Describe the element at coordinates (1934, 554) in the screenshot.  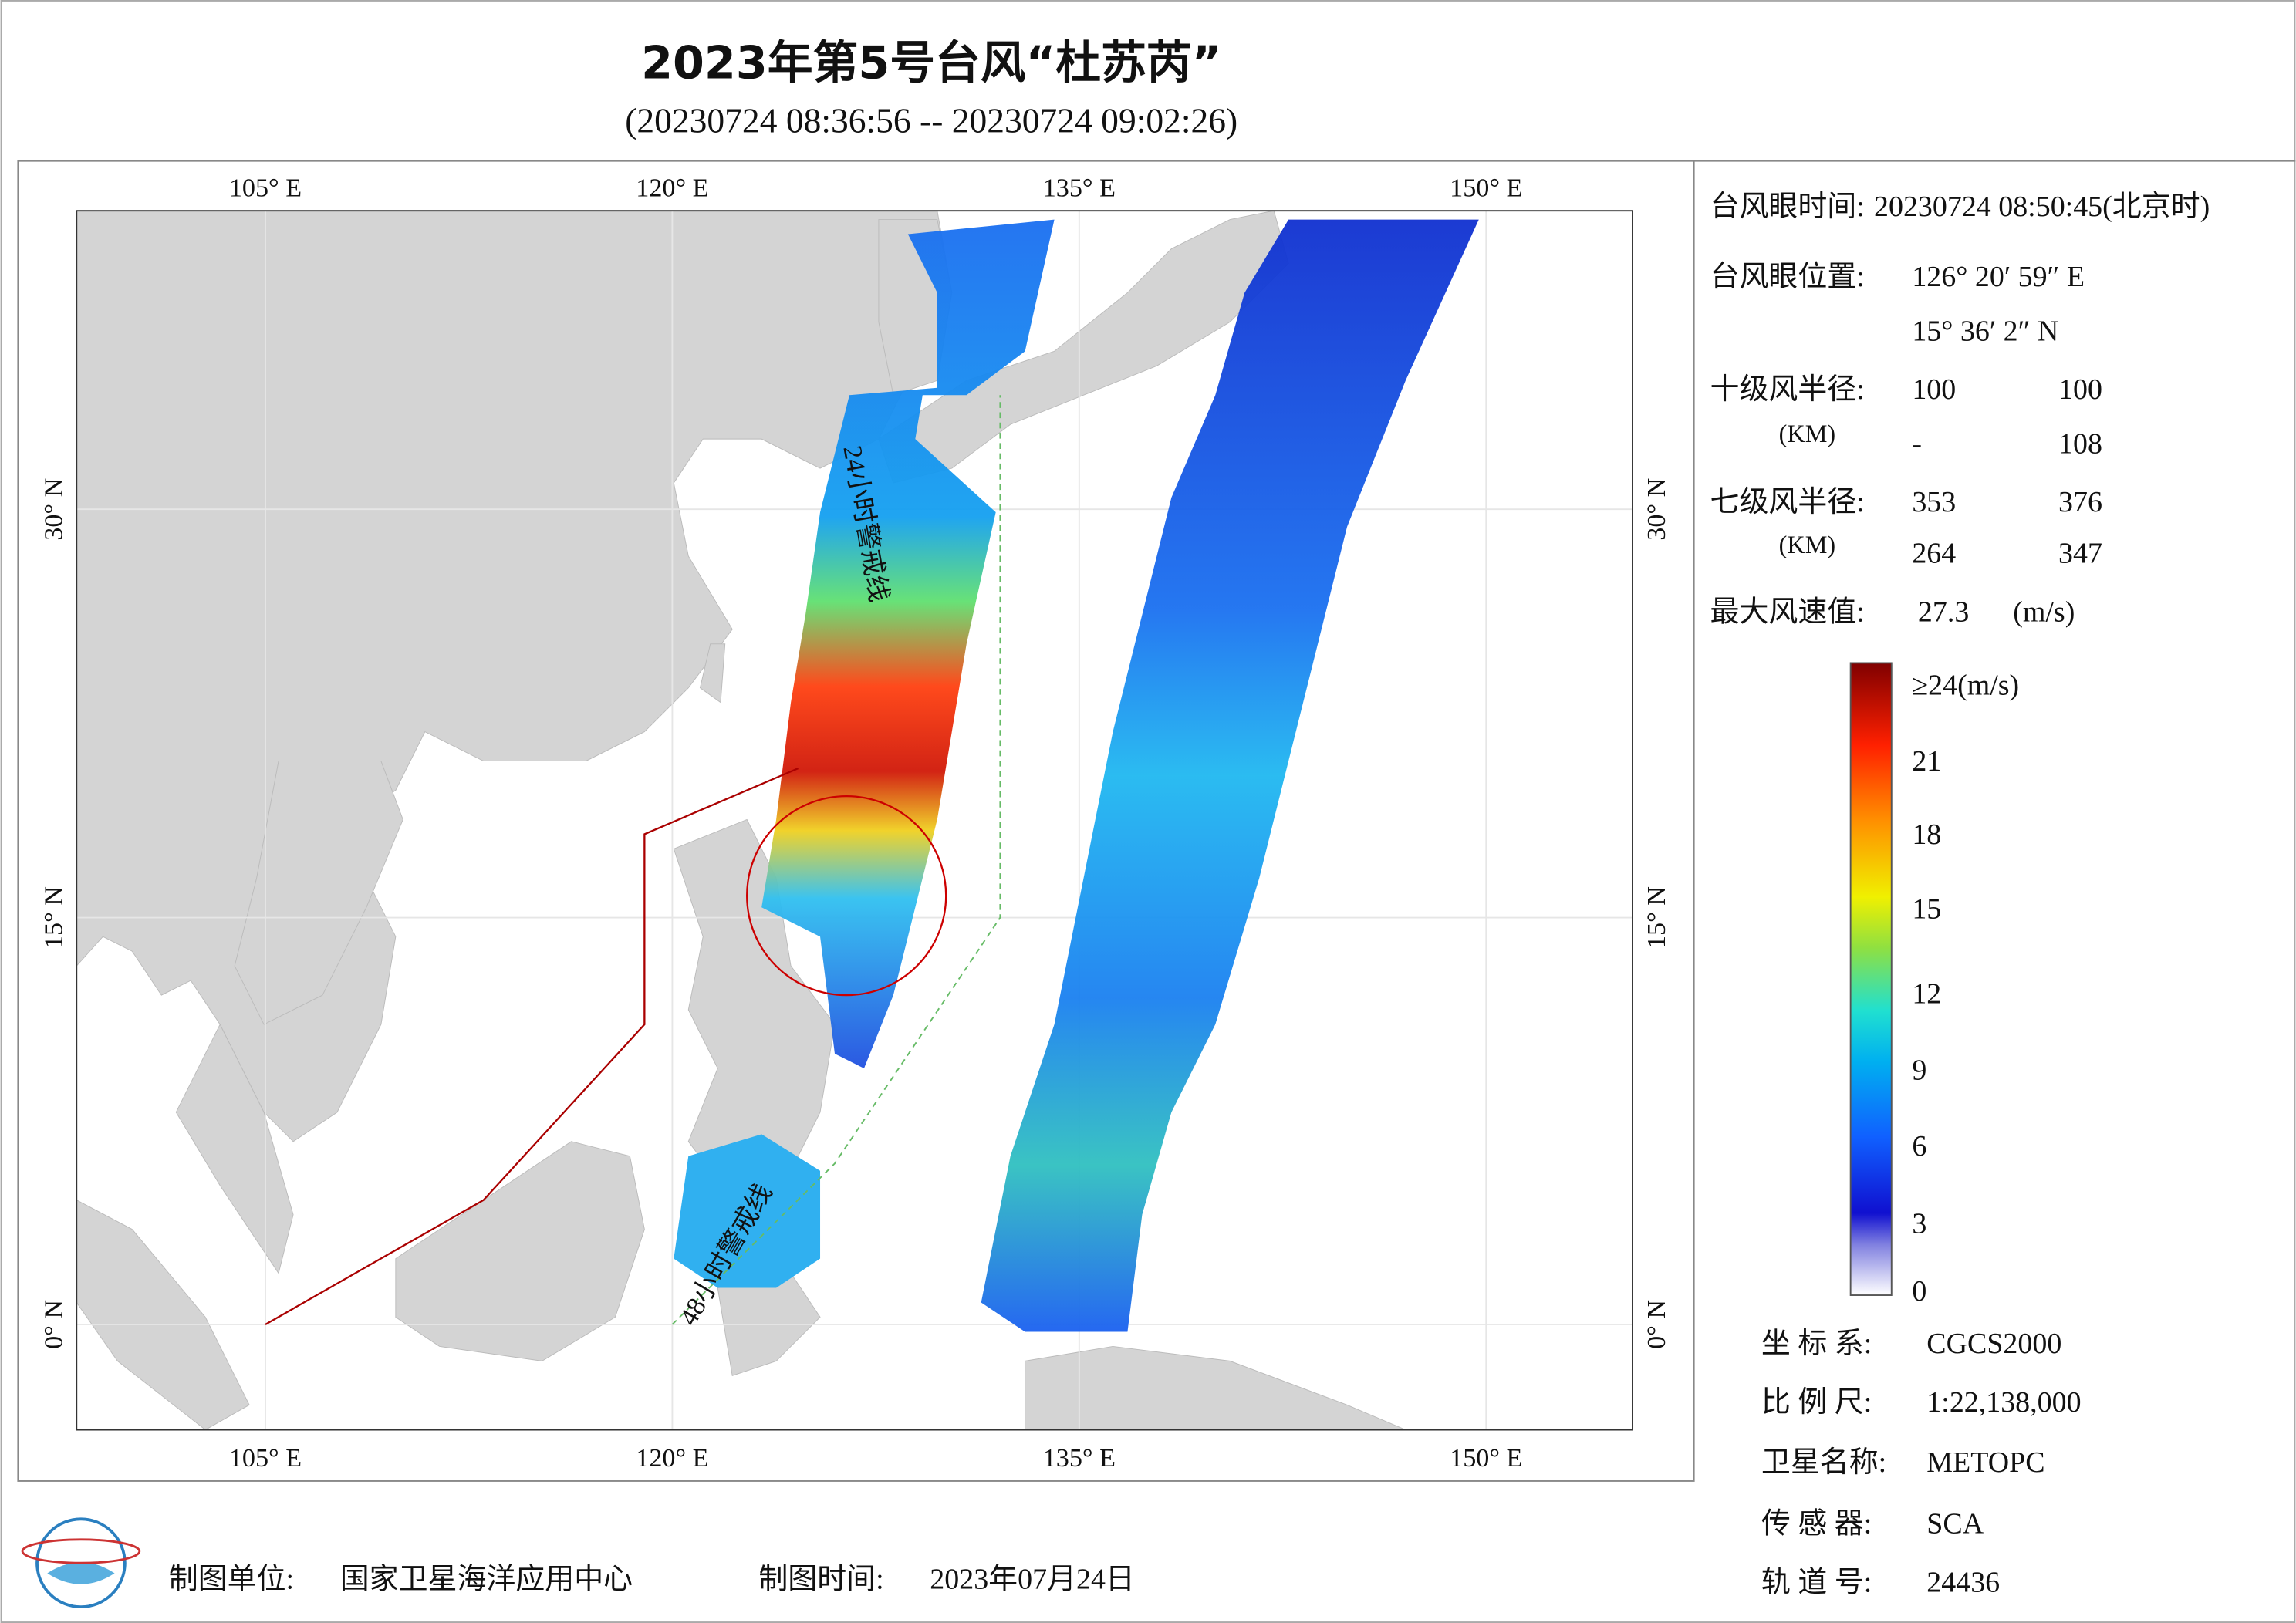
I see `r7-value: 264` at that location.